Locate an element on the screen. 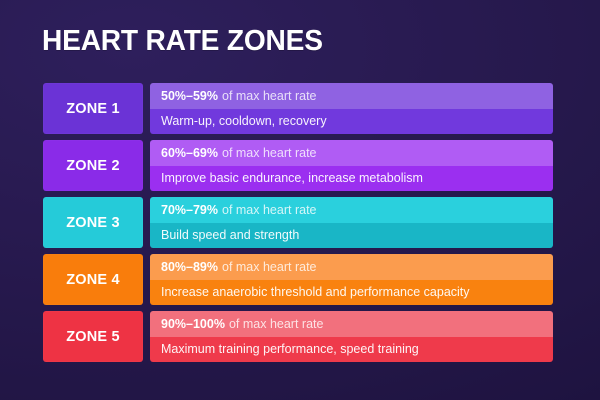  zone-percent-band: 70%–79% of max heart rate is located at coordinates (351, 210).